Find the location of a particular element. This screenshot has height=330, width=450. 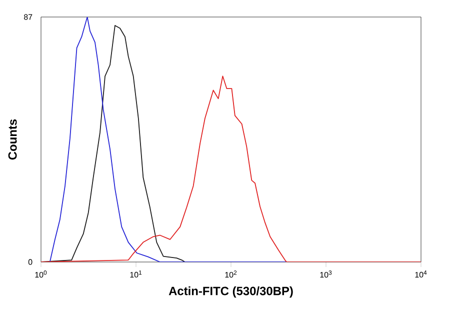

y-axis-title: Counts is located at coordinates (12, 139).